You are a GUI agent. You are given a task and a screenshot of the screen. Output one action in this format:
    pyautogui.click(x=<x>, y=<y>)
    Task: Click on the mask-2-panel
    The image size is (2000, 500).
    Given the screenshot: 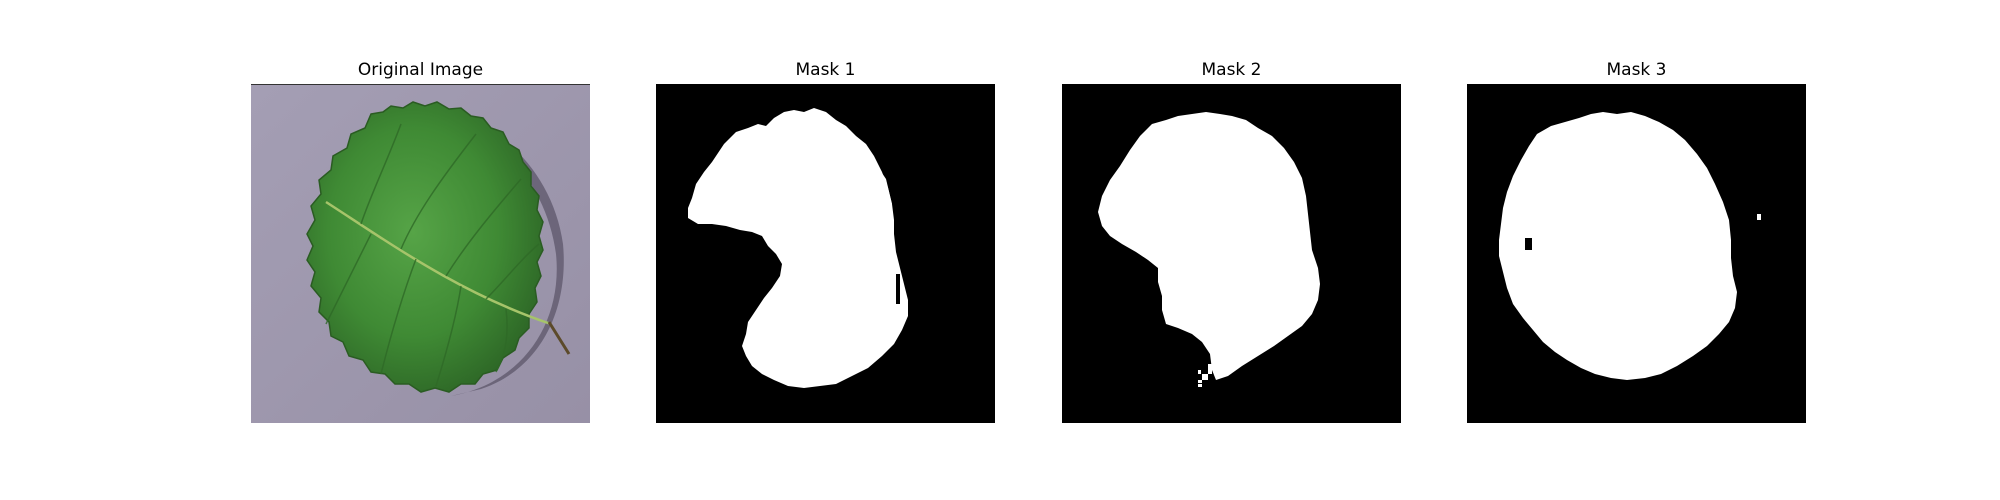 What is the action you would take?
    pyautogui.click(x=1231, y=253)
    